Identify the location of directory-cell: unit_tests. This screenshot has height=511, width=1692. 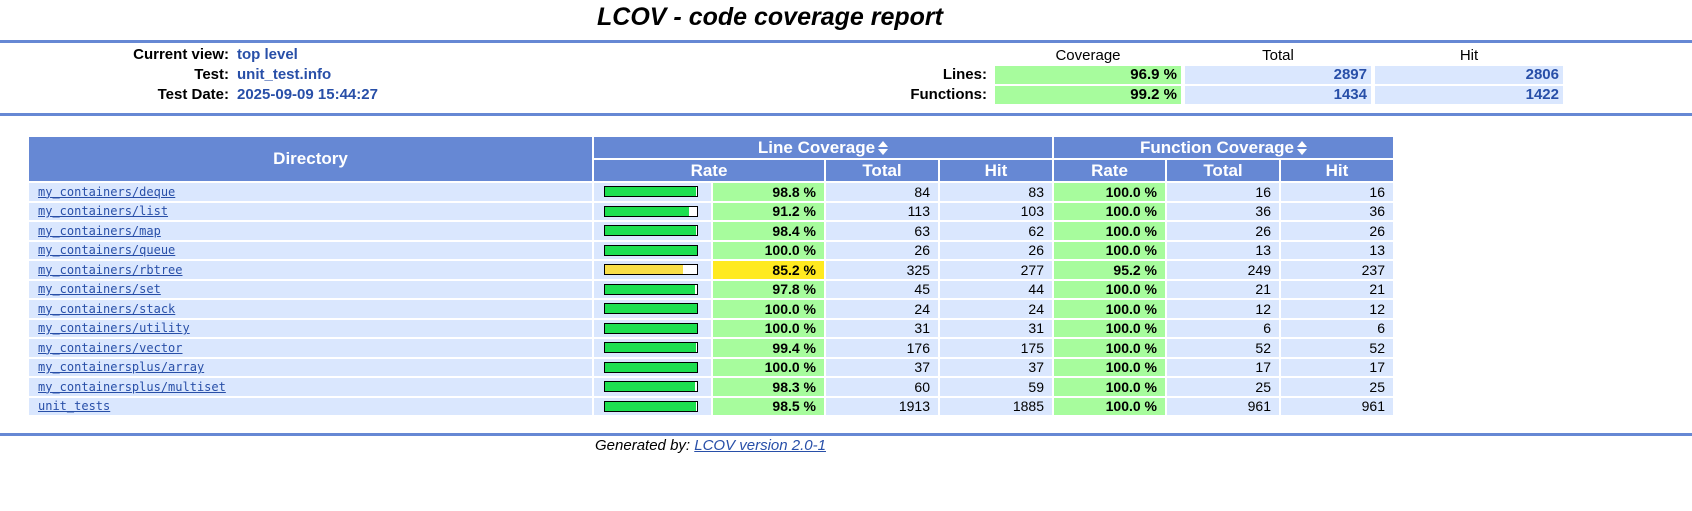
(310, 406).